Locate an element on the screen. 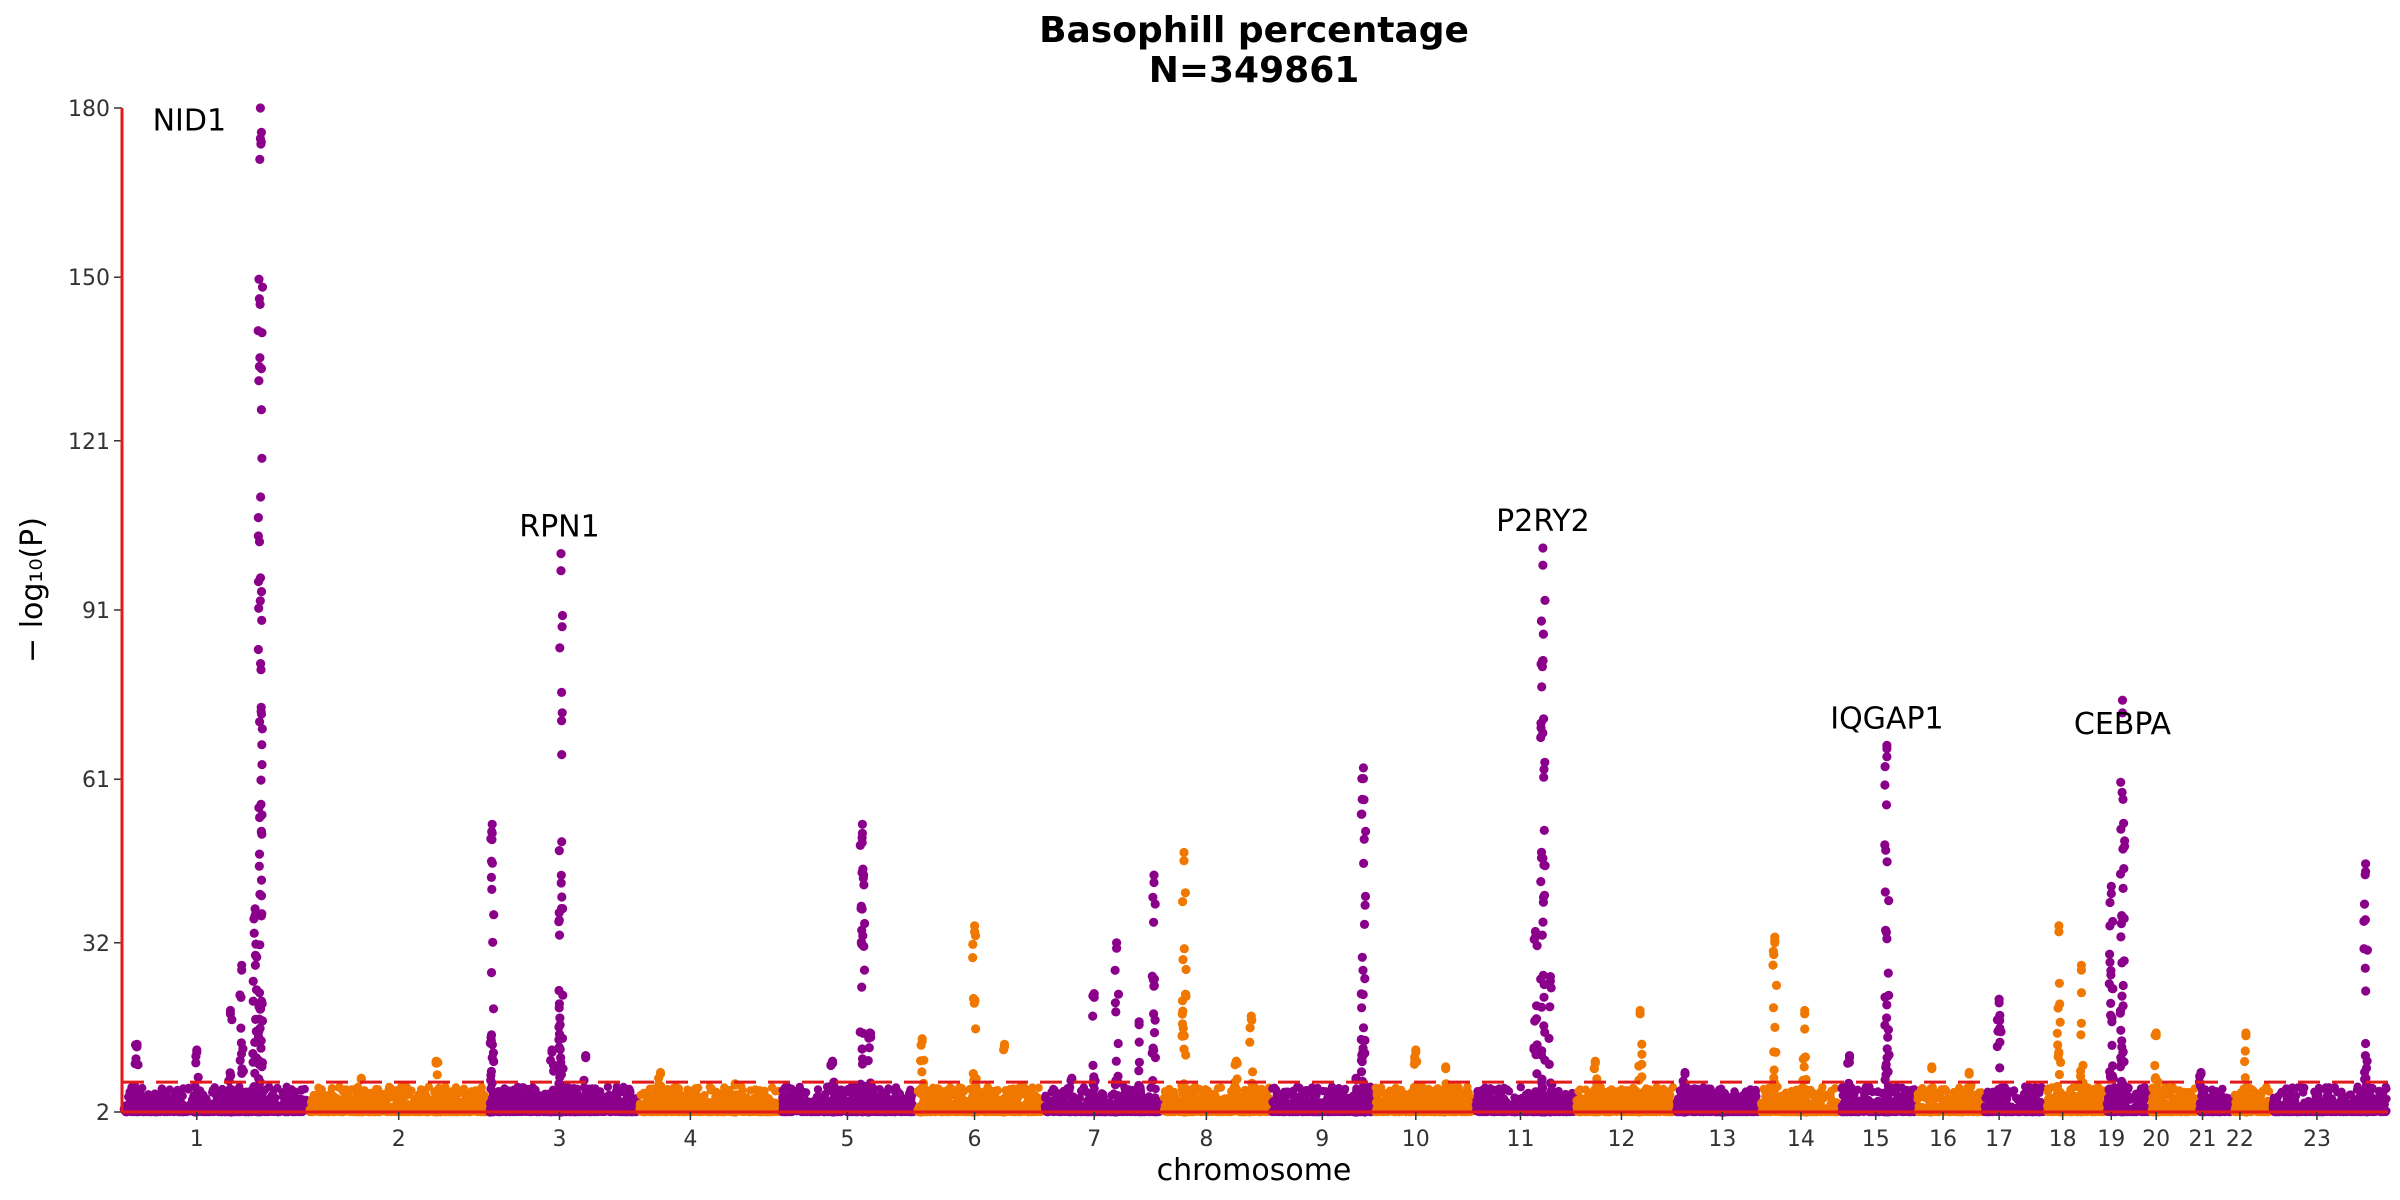 Image resolution: width=2400 pixels, height=1200 pixels. chart-title: Basophill percentage is located at coordinates (1254, 30).